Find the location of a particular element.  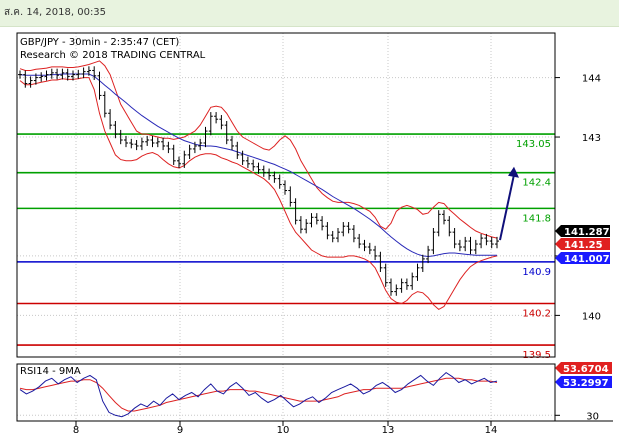

forecast-arrow-head is located at coordinates (513, 172).